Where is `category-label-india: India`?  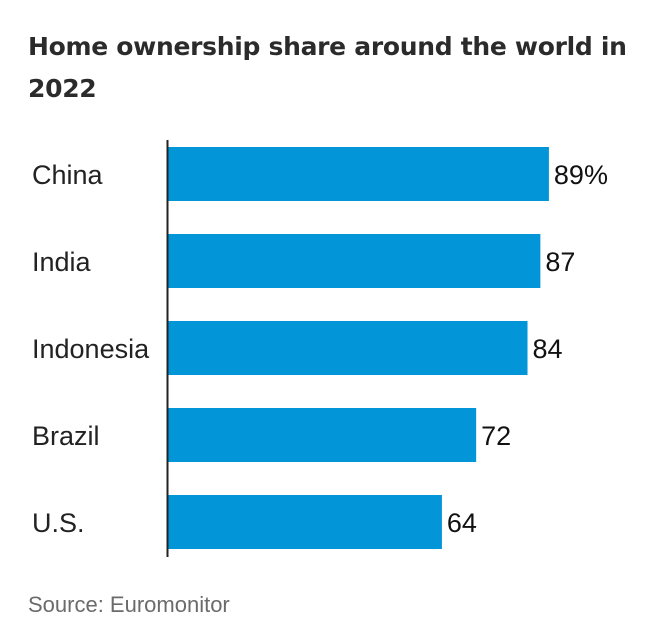
category-label-india: India is located at coordinates (62, 262).